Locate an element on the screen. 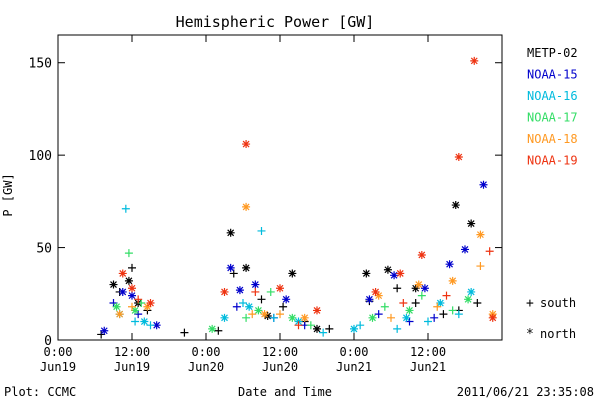 Image resolution: width=600 pixels, height=400 pixels. y-axis-label: P [GW] is located at coordinates (8, 194).